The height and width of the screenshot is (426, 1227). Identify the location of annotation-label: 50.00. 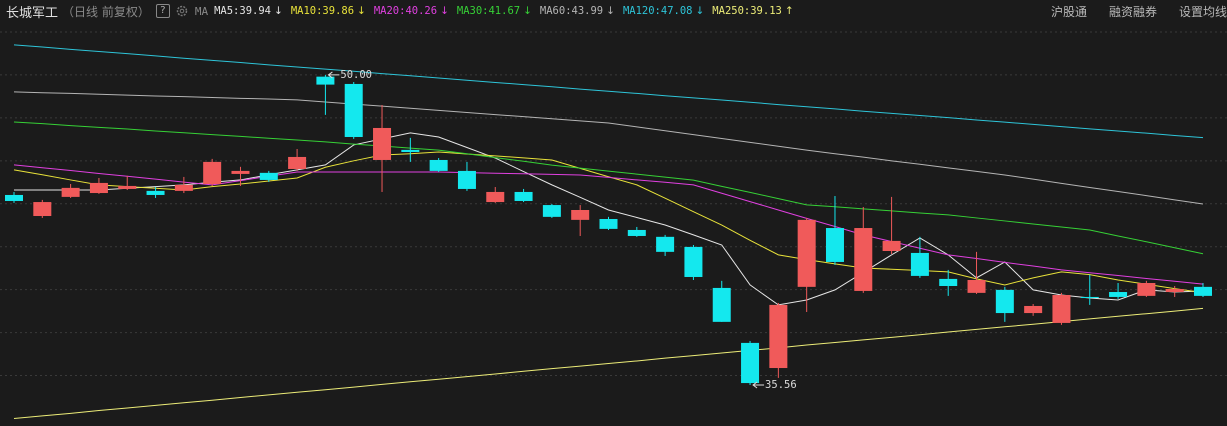
(356, 75).